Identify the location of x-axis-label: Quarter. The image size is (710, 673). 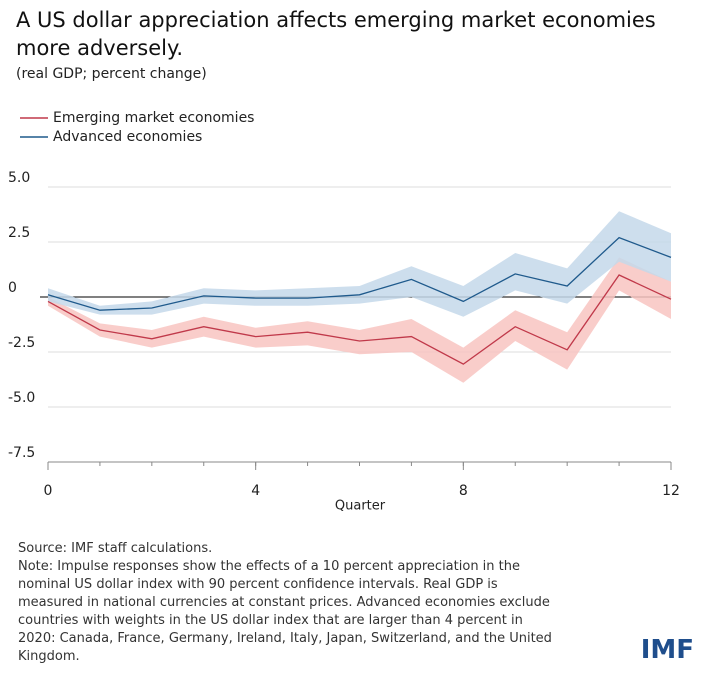
(360, 506).